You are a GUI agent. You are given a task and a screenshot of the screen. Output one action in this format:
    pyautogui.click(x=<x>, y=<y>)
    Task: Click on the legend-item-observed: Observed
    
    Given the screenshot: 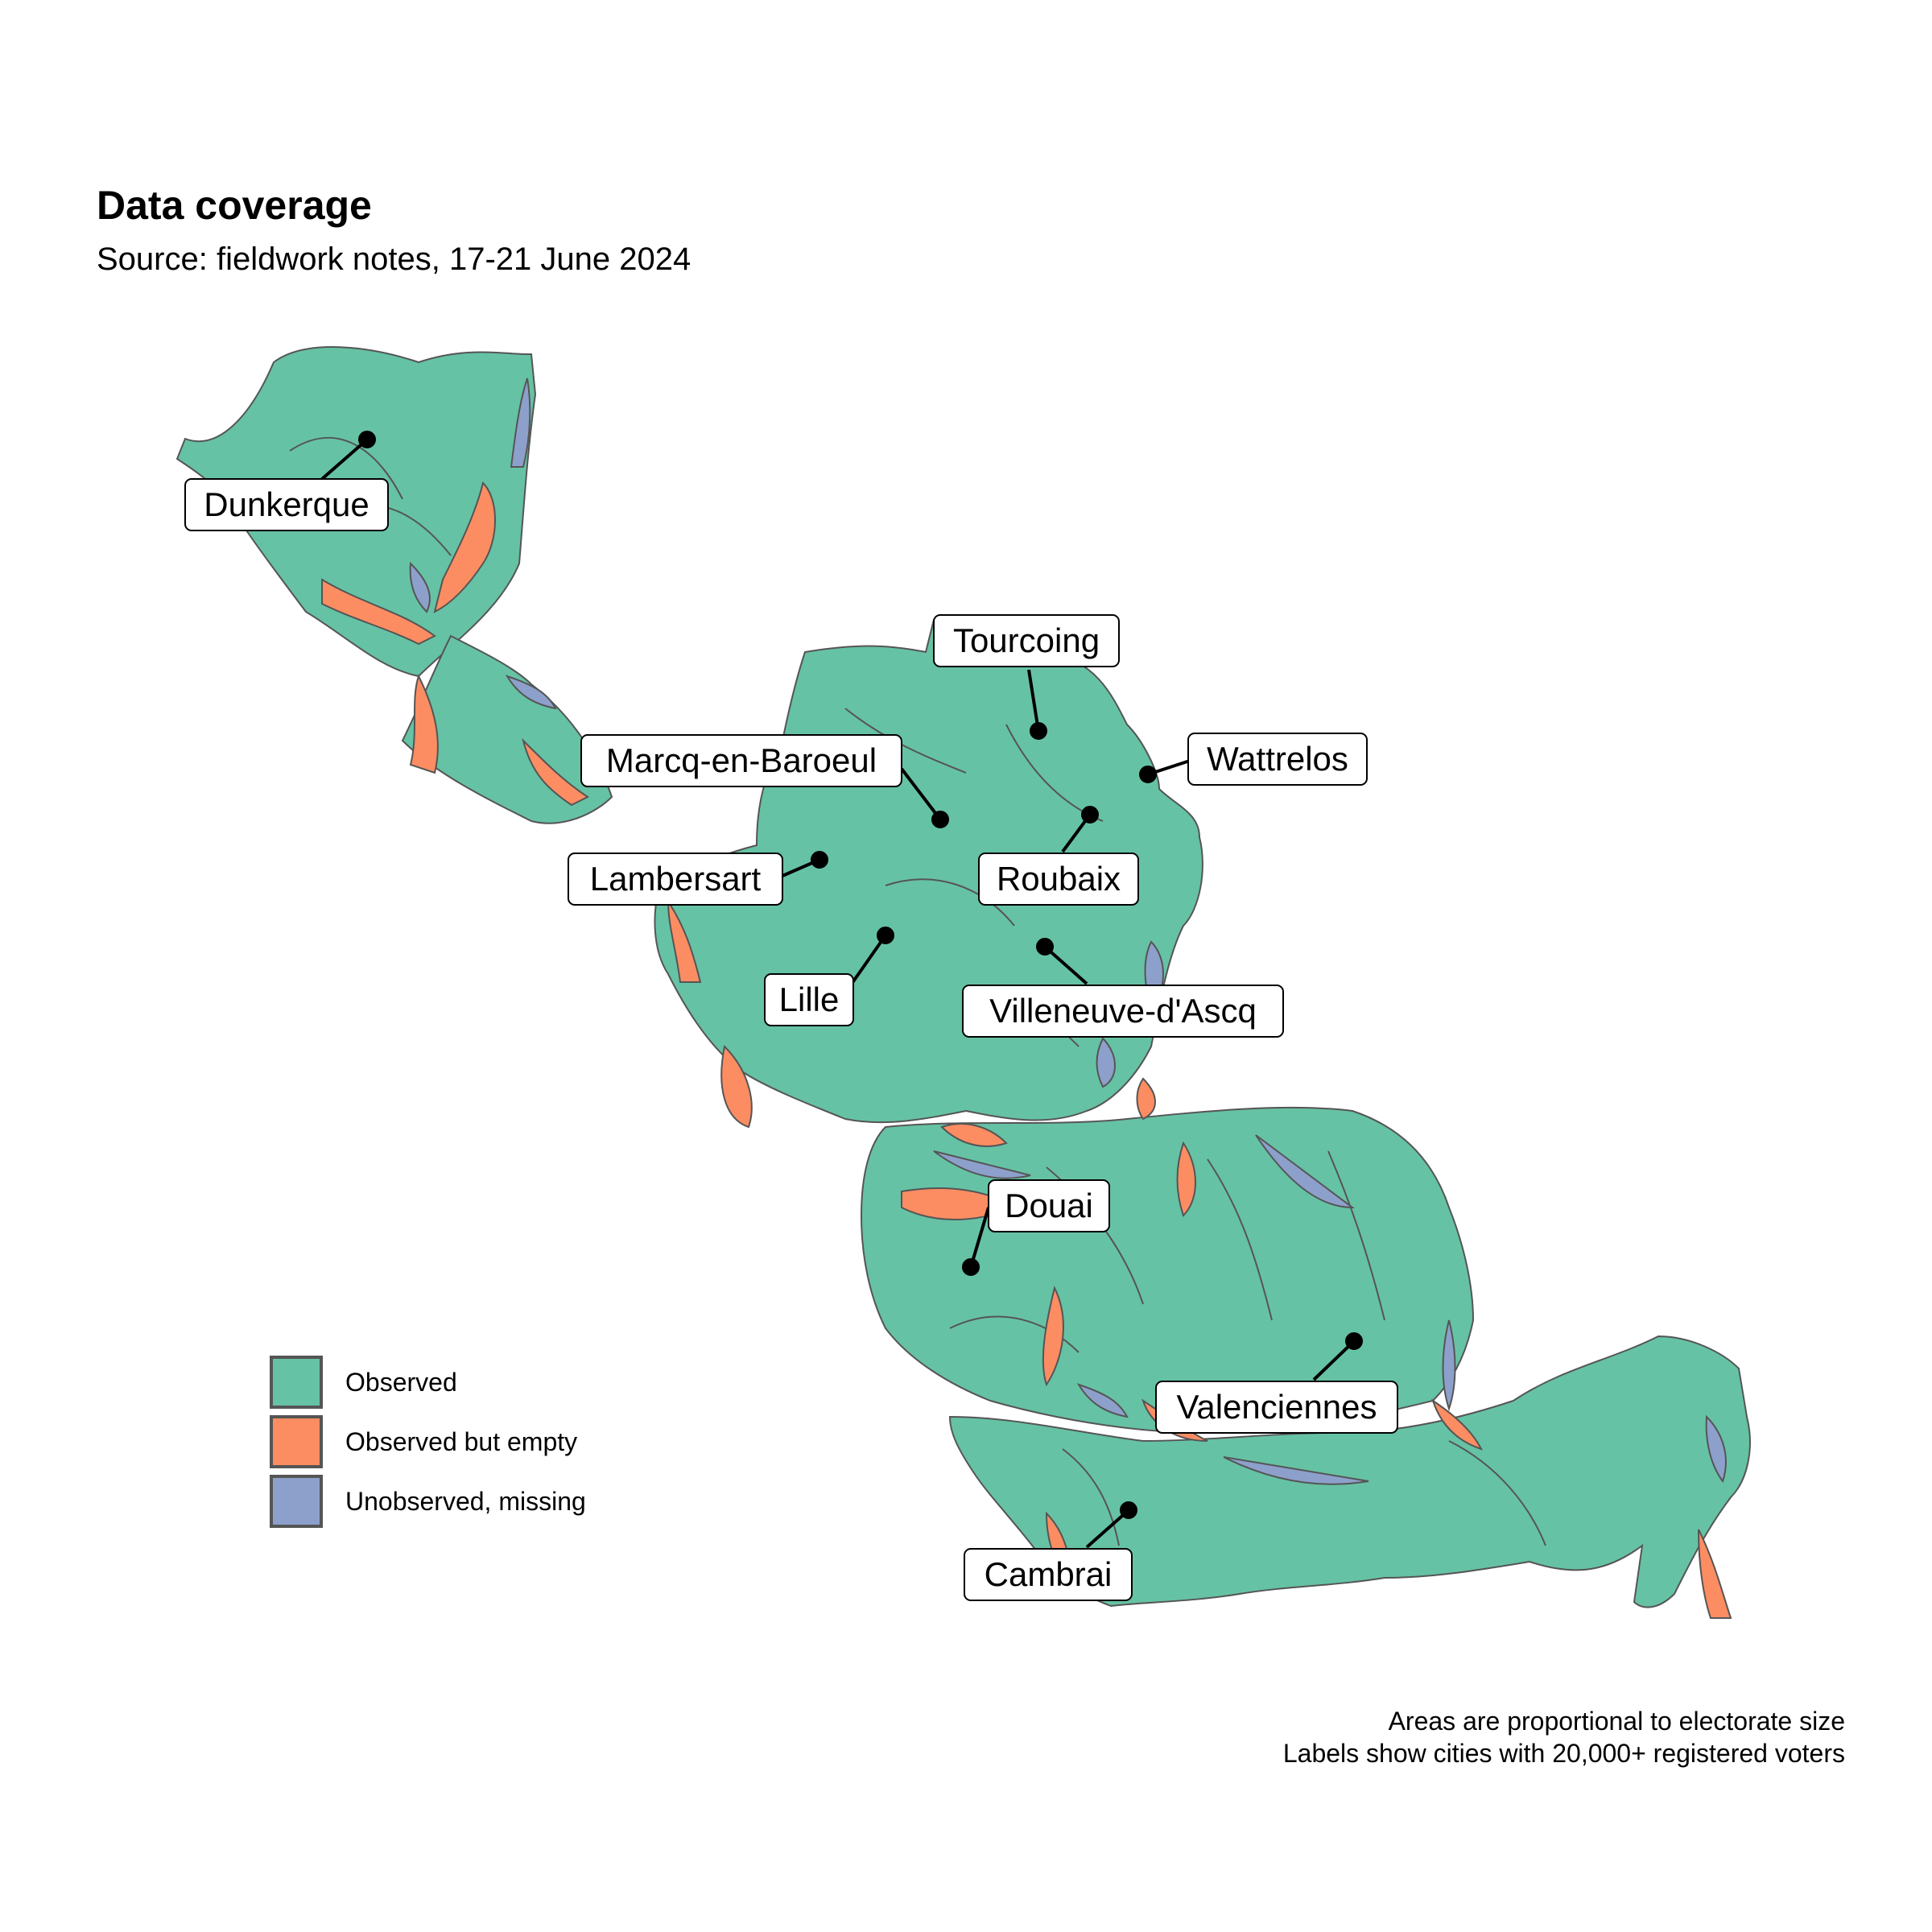 What is the action you would take?
    pyautogui.click(x=428, y=1382)
    